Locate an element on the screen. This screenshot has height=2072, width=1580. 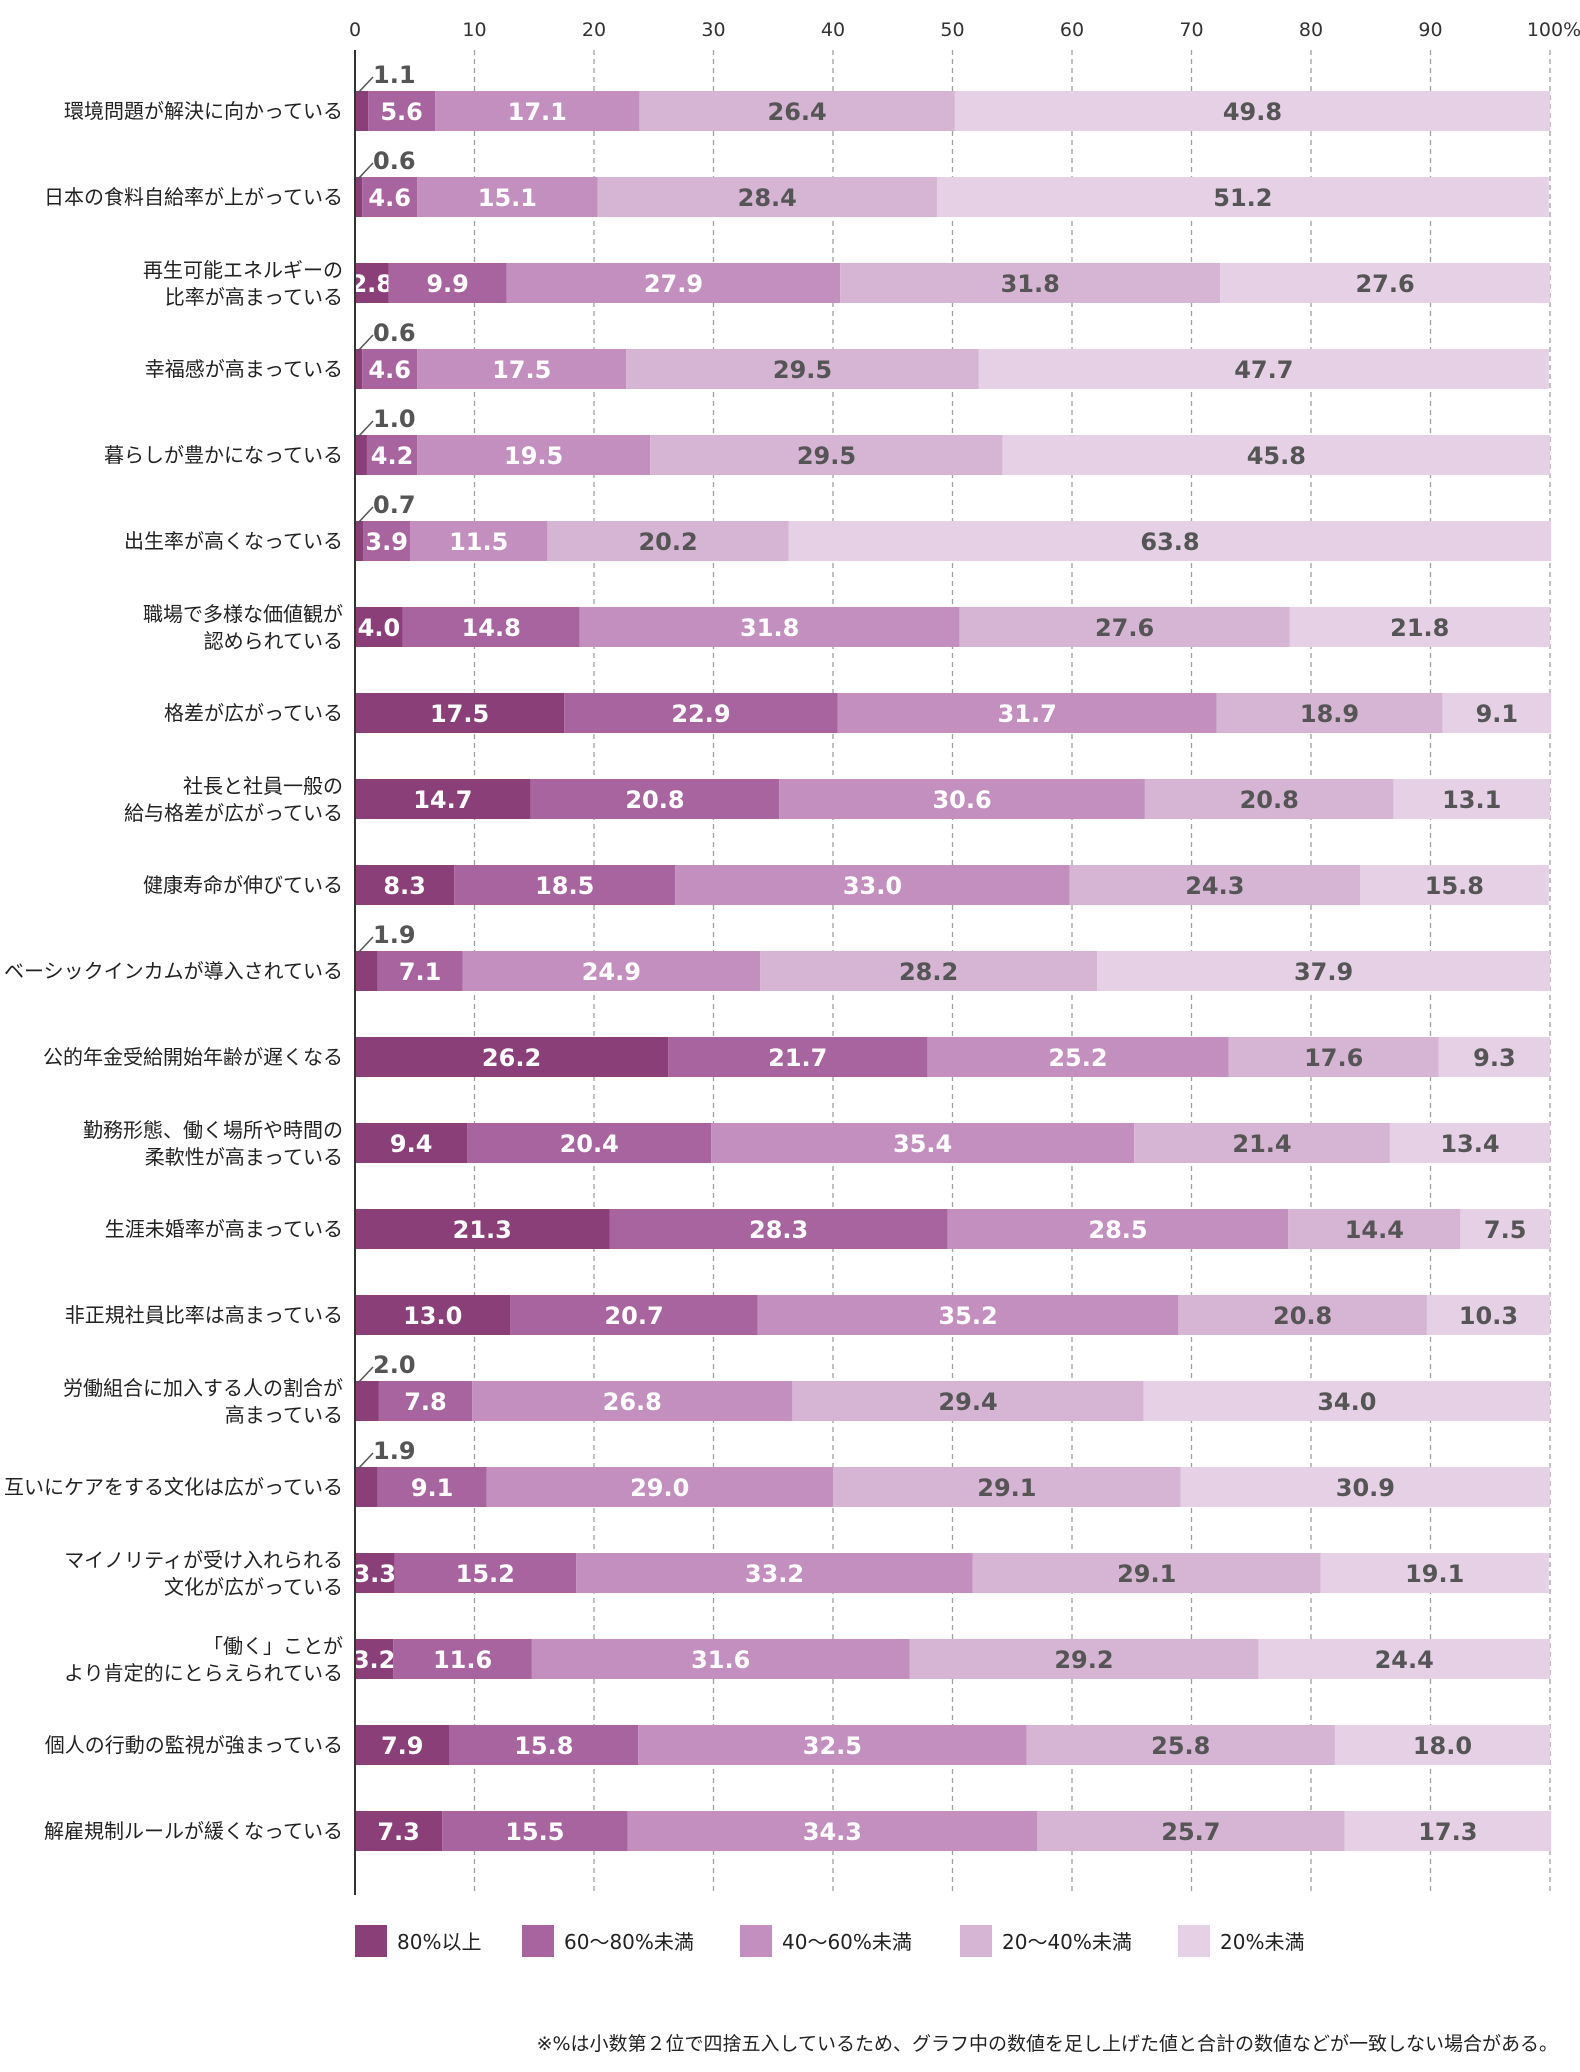
data-label: 20.2 is located at coordinates (667, 542).